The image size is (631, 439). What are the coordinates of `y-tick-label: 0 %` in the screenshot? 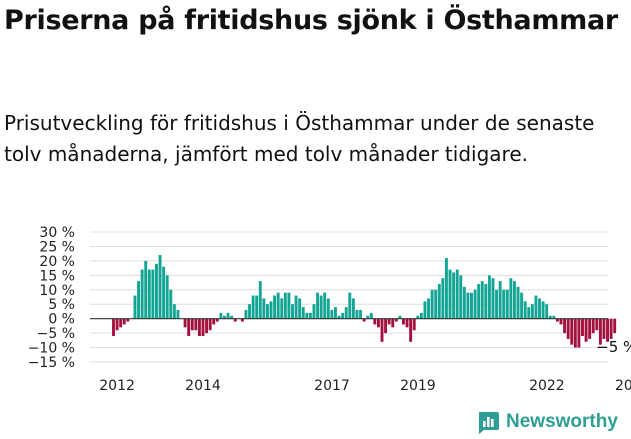 It's located at (61, 320).